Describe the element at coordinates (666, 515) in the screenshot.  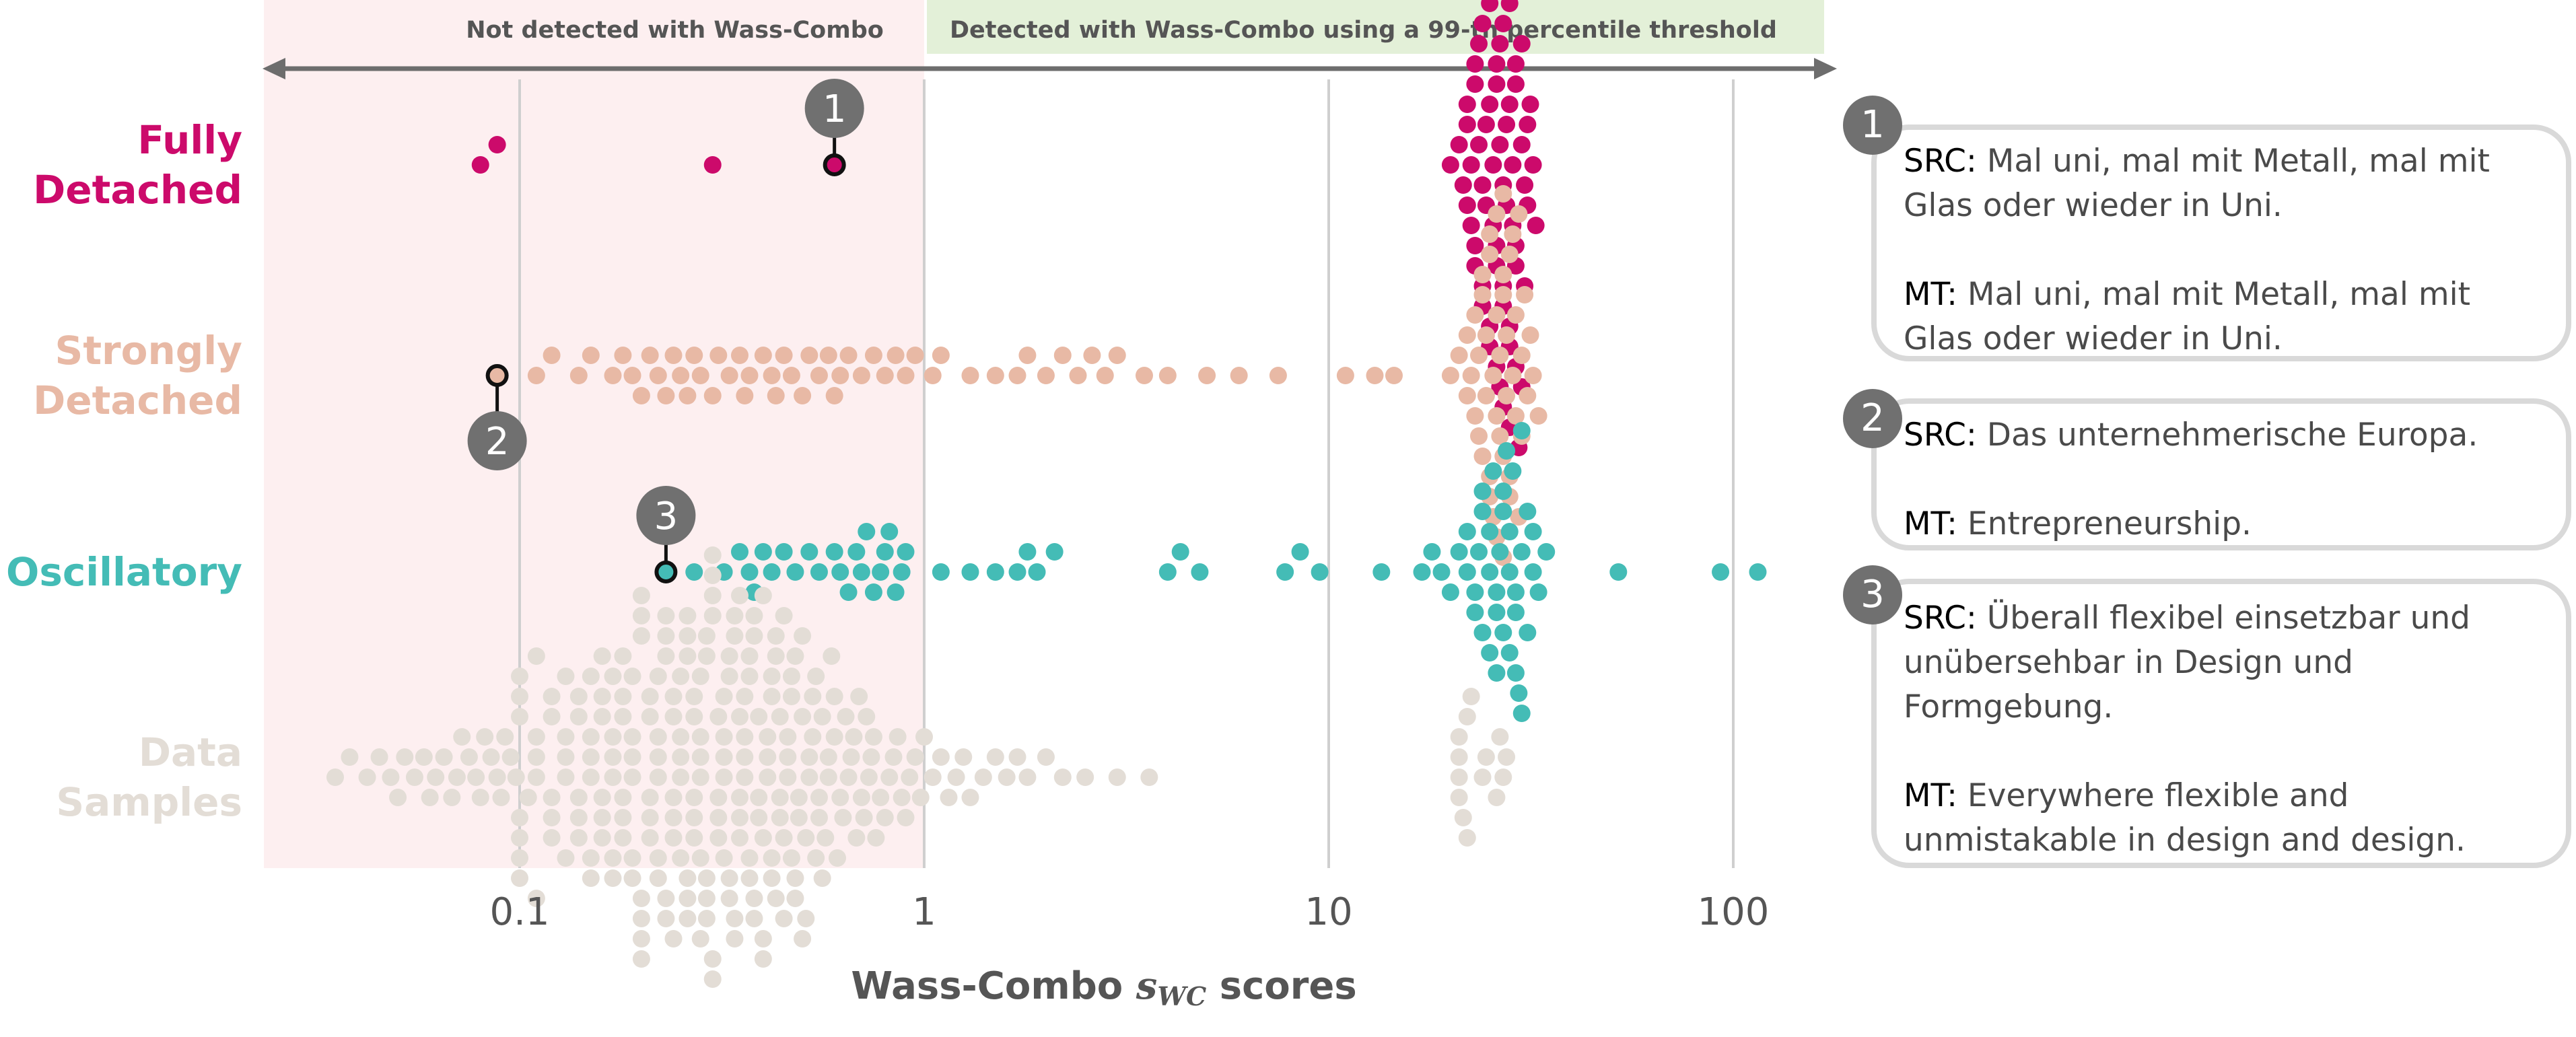
I see `highlight-badge` at that location.